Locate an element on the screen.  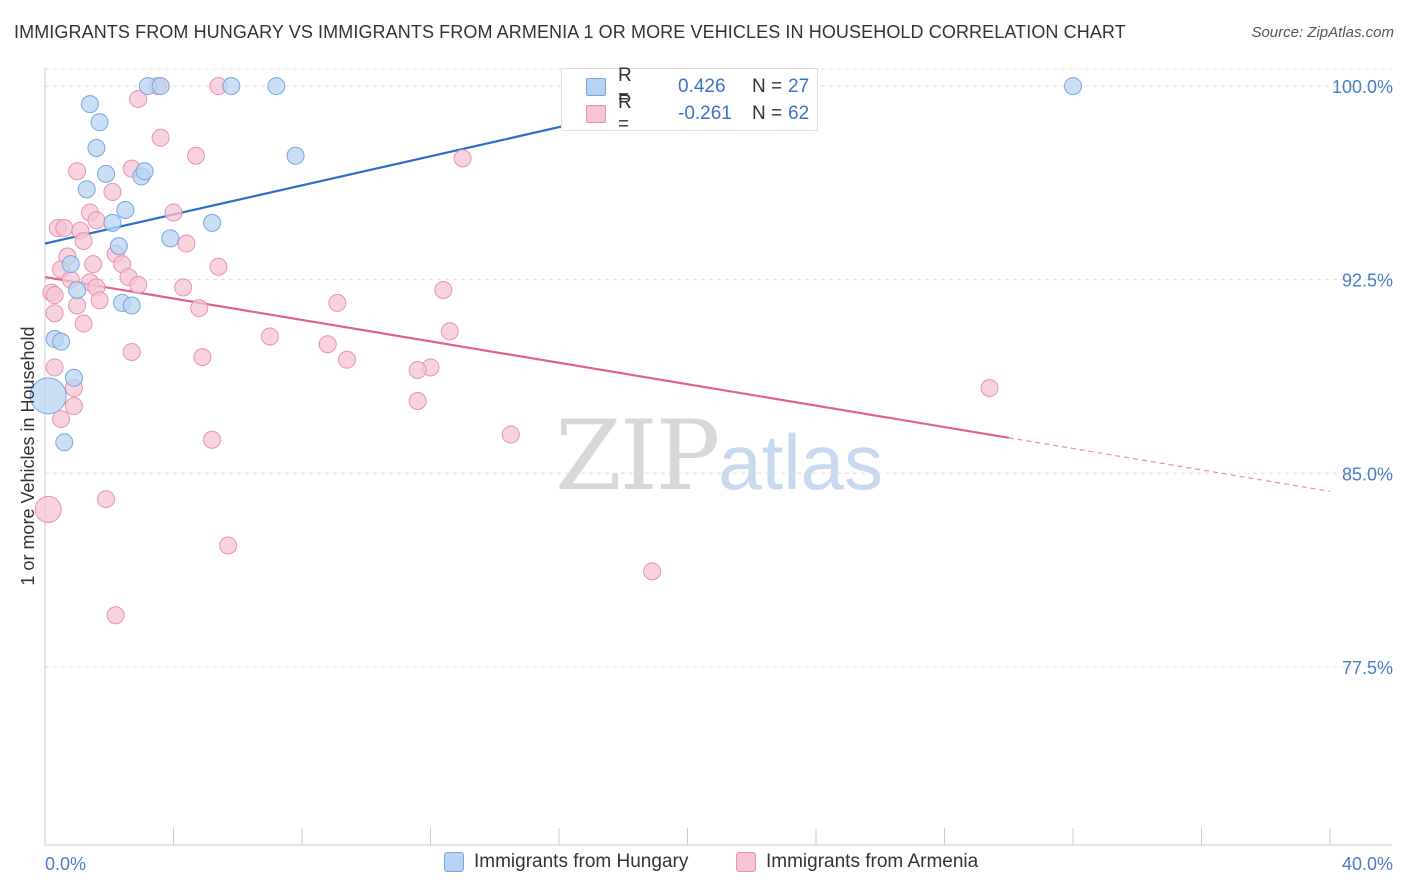
trend-line-dashed-armenia is located at coordinates (1169, 464).